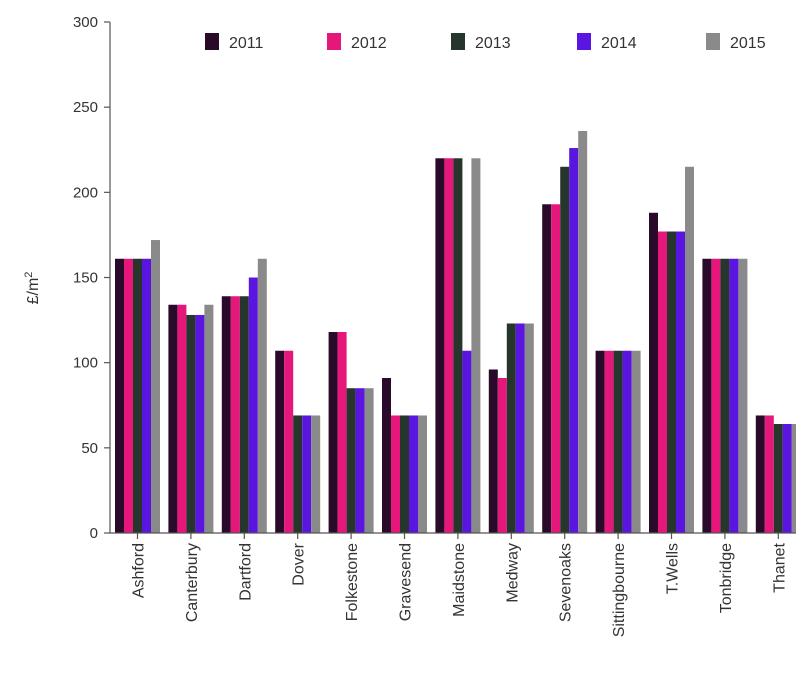 This screenshot has width=796, height=684. I want to click on x-axis, so click(453, 535).